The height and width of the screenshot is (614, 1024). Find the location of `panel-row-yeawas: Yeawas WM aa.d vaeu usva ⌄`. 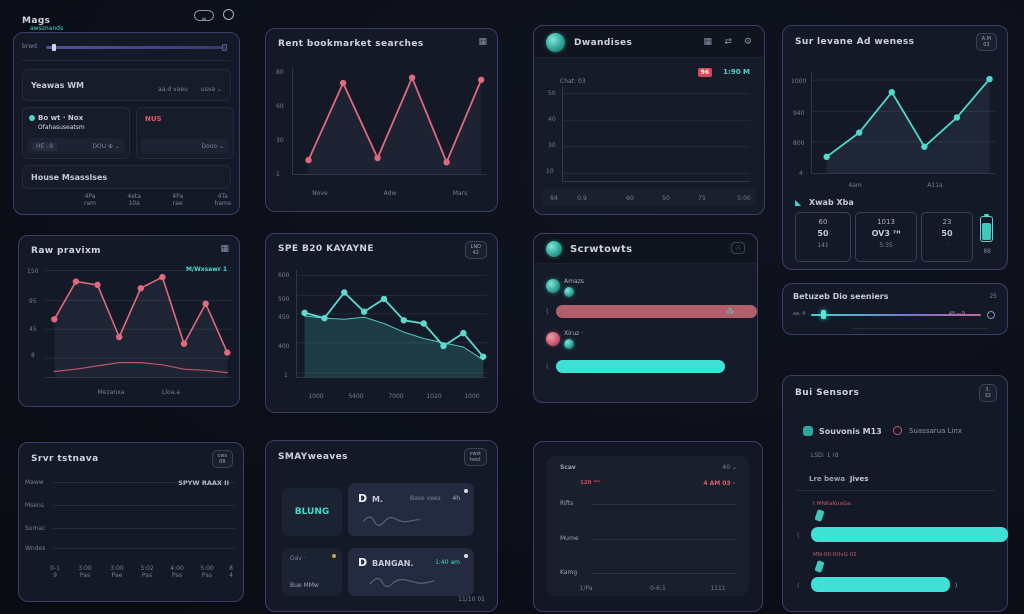

panel-row-yeawas: Yeawas WM aa.d vaeu usva ⌄ is located at coordinates (126, 85).